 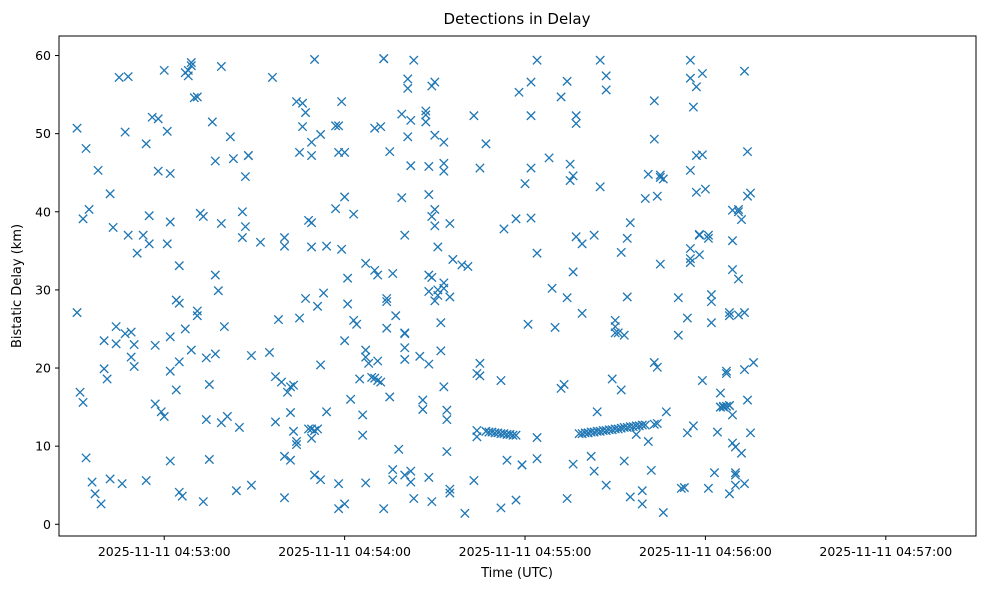 I want to click on y-tick-label: 0, so click(x=47, y=524).